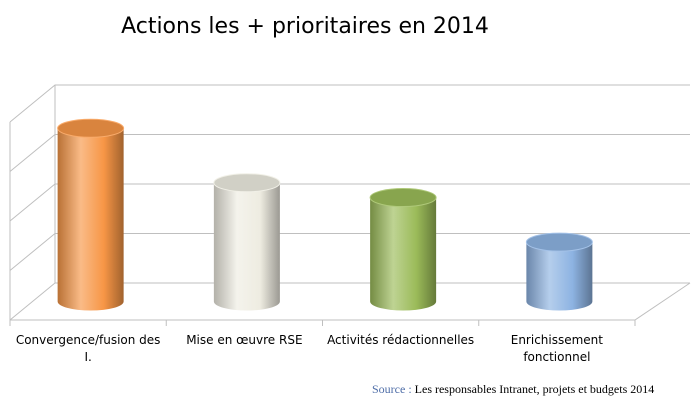 The image size is (697, 403). What do you see at coordinates (401, 340) in the screenshot?
I see `x-tick-label: Activités rédactionnelles` at bounding box center [401, 340].